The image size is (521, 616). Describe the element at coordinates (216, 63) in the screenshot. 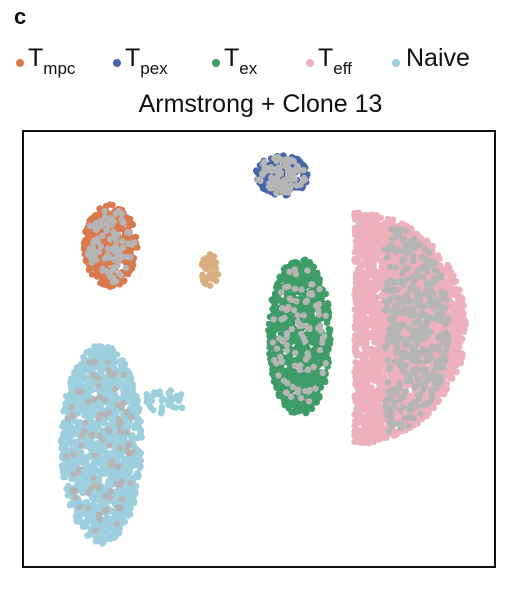

I see `legend-dot-ex` at that location.